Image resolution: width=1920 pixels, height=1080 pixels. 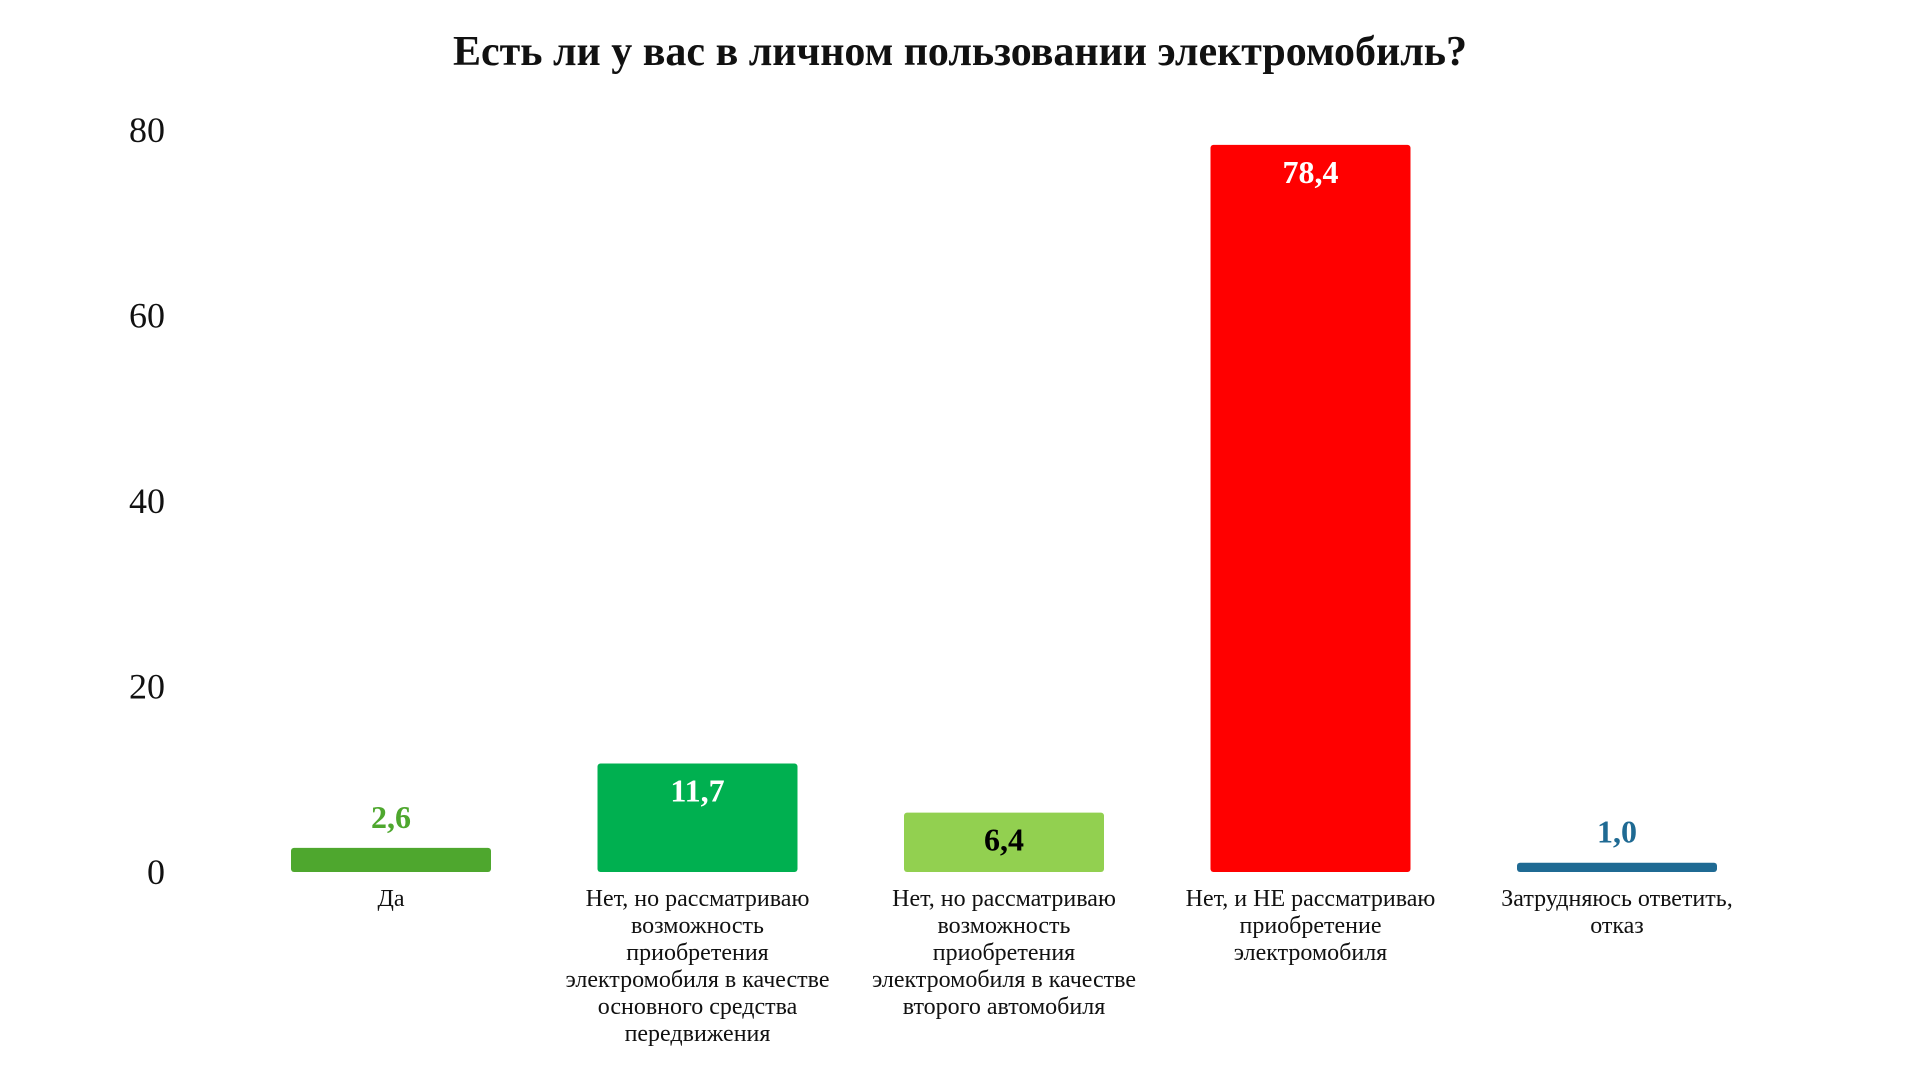 What do you see at coordinates (147, 130) in the screenshot?
I see `y-tick-label: 80` at bounding box center [147, 130].